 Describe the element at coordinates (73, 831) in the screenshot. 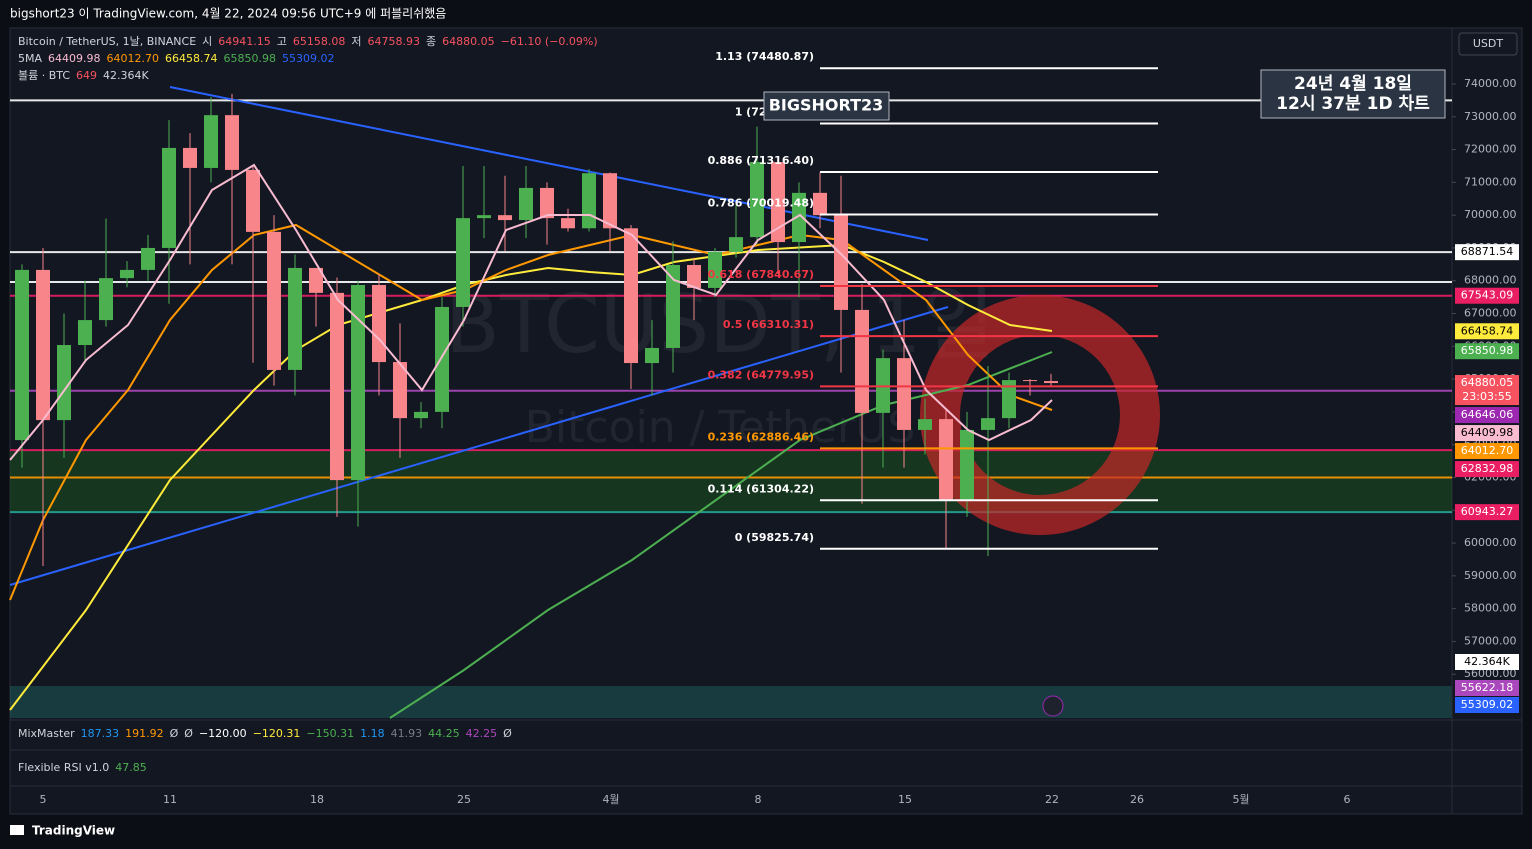

I see `footer-brand: TradingView` at that location.